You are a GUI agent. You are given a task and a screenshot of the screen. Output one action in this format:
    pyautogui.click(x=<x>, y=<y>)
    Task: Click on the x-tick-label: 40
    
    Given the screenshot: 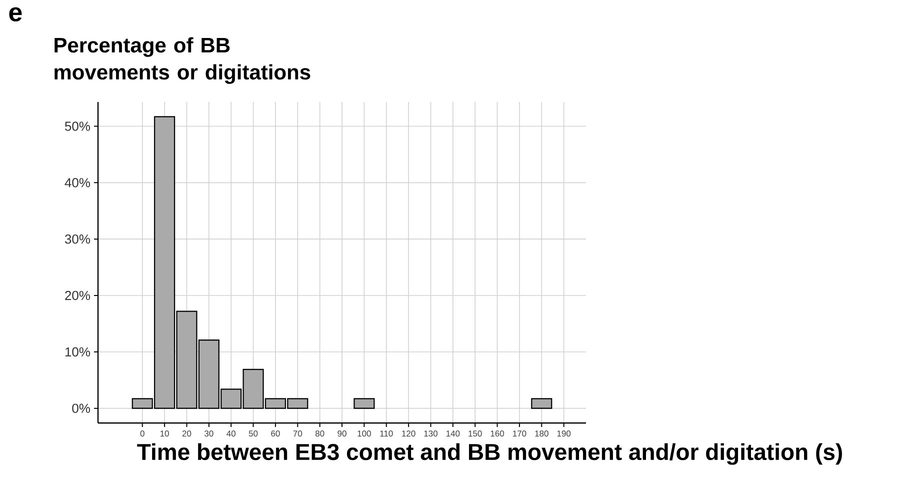 What is the action you would take?
    pyautogui.click(x=231, y=433)
    